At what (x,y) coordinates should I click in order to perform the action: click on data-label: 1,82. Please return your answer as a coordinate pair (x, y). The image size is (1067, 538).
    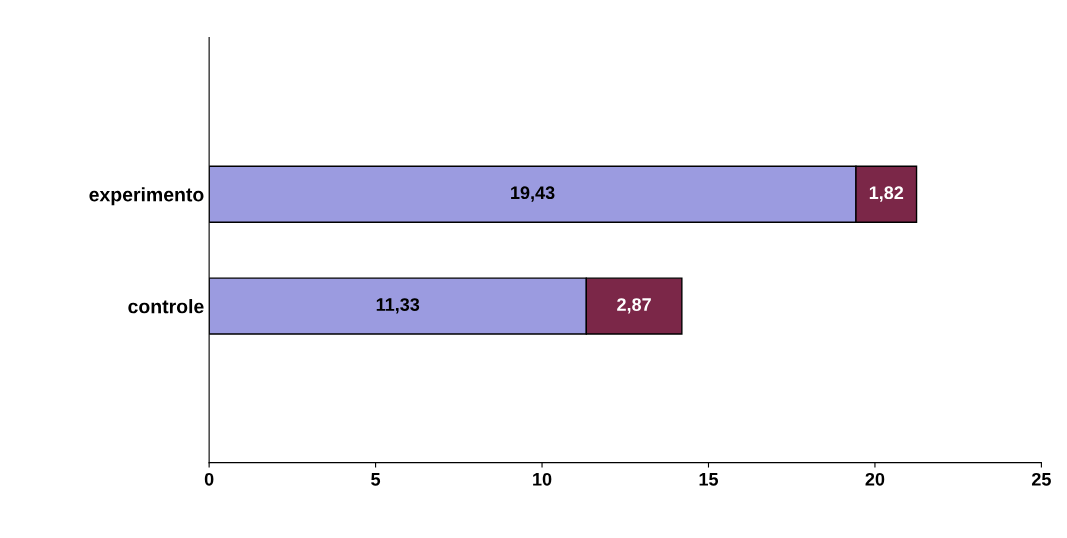
    Looking at the image, I should click on (886, 194).